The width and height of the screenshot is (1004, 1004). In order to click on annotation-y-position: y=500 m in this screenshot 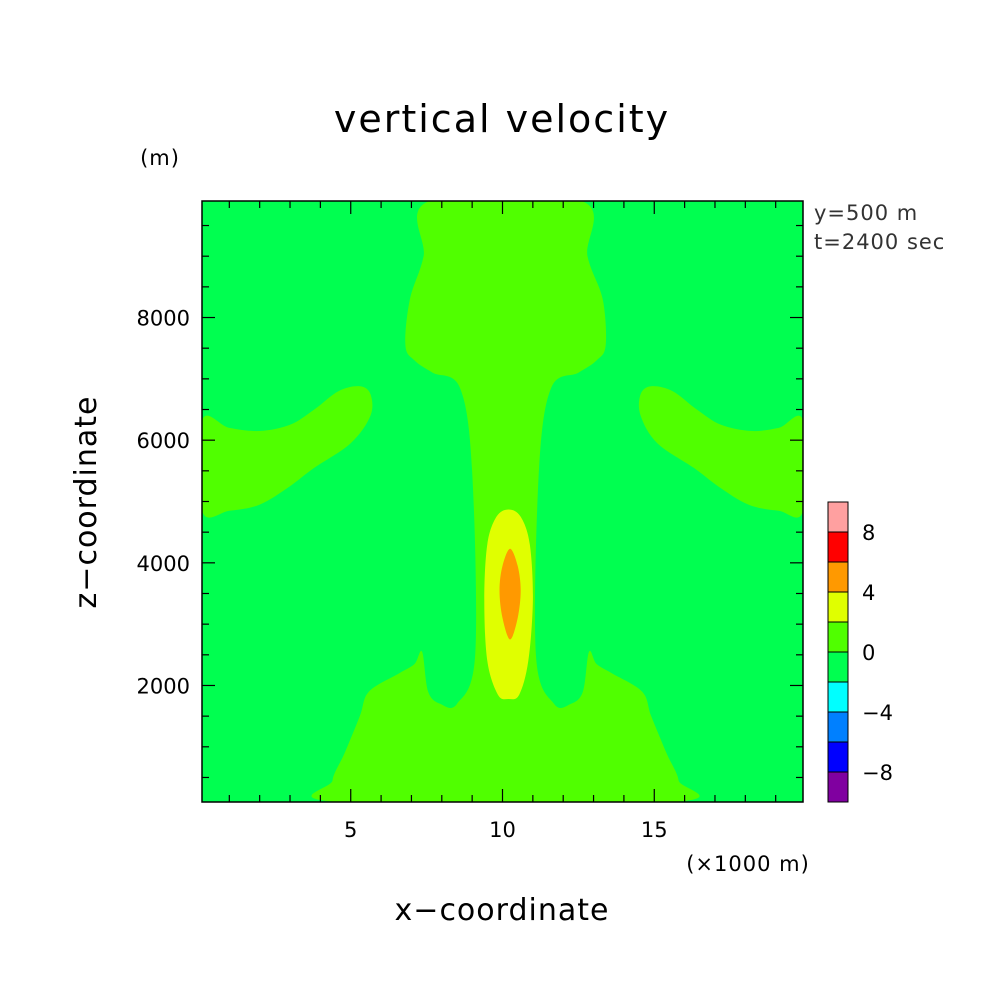, I will do `click(866, 213)`.